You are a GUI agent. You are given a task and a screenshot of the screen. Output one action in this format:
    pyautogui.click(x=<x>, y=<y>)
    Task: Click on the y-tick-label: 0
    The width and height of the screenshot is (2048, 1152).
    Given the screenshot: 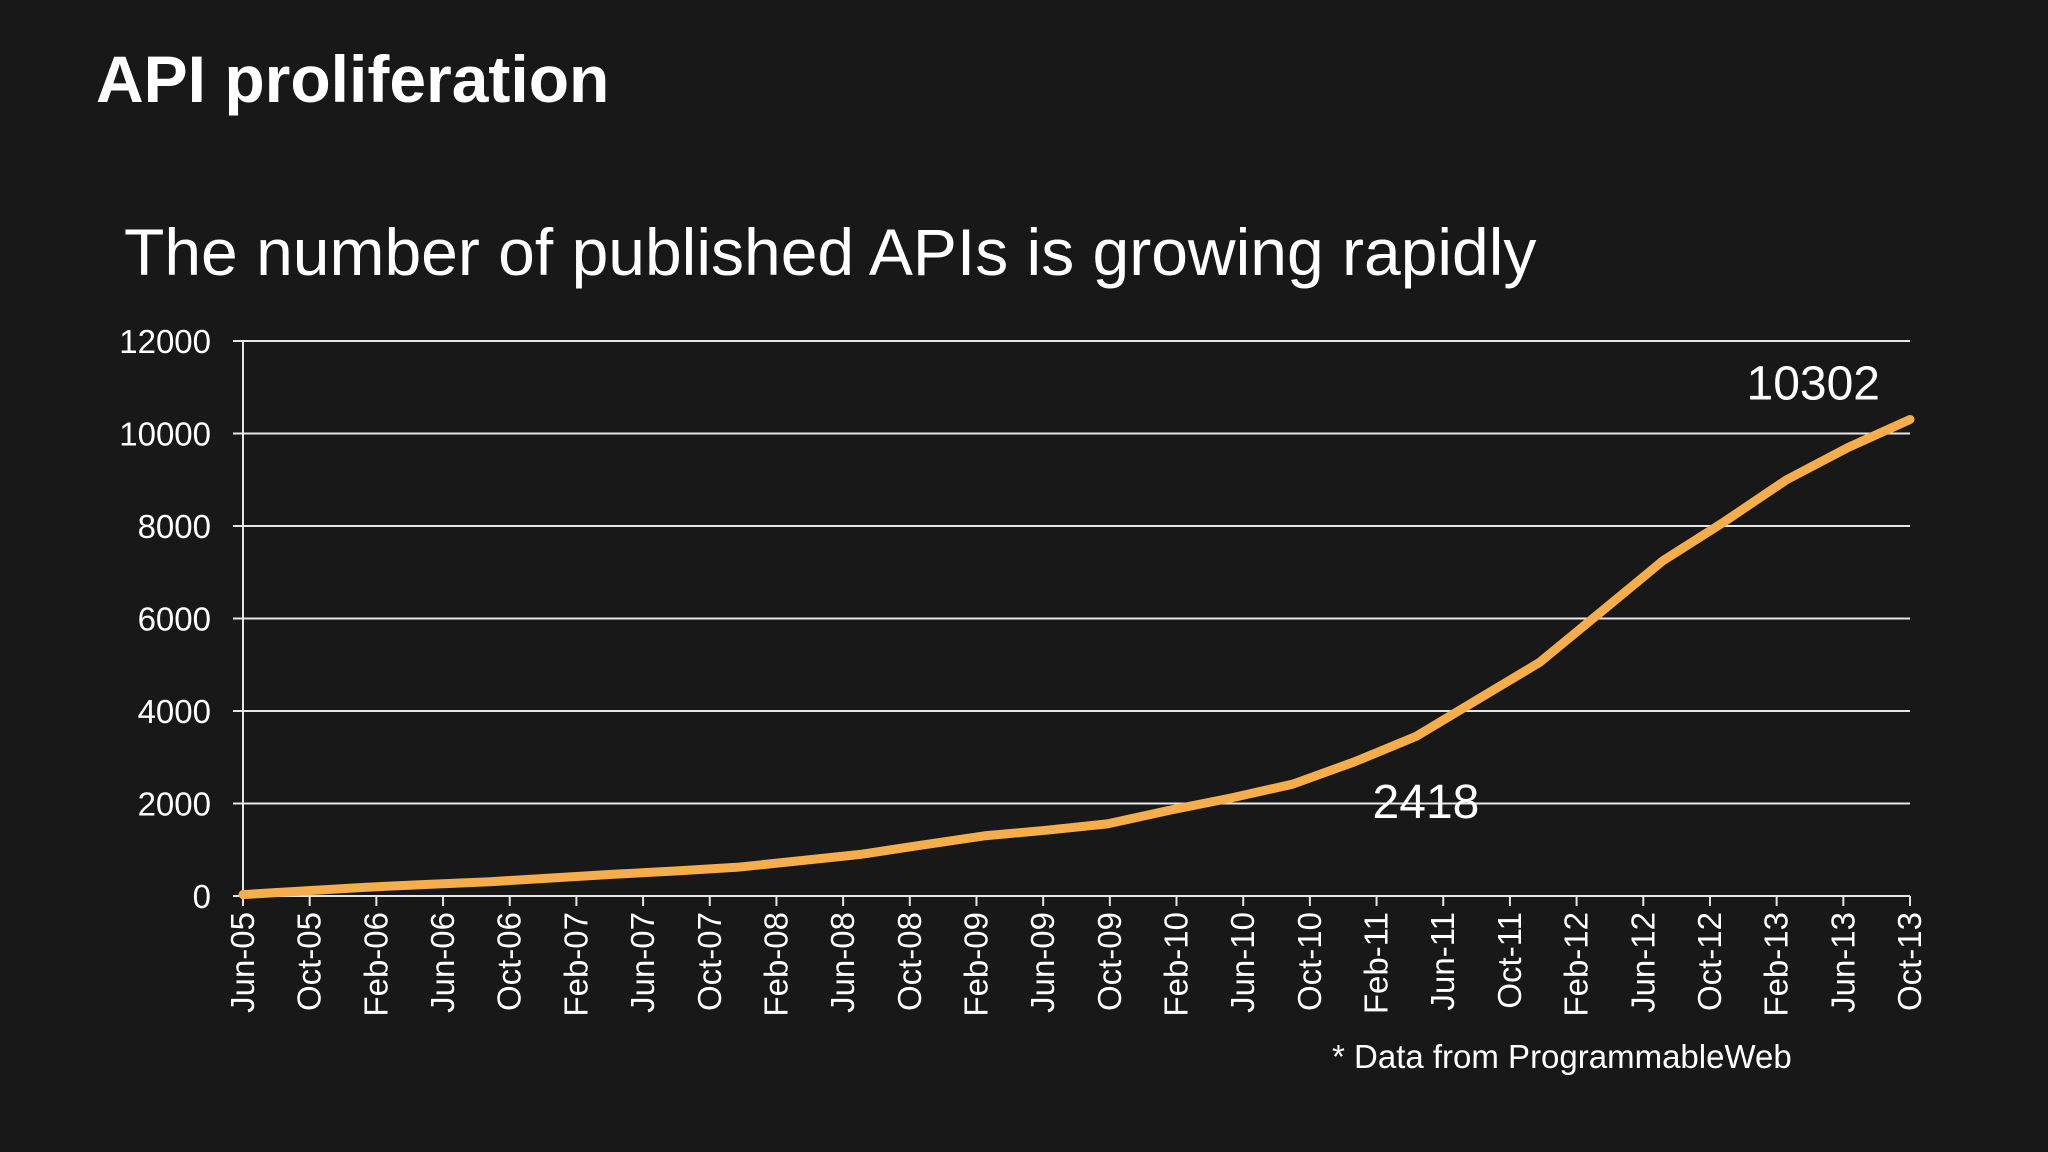 What is the action you would take?
    pyautogui.click(x=202, y=896)
    